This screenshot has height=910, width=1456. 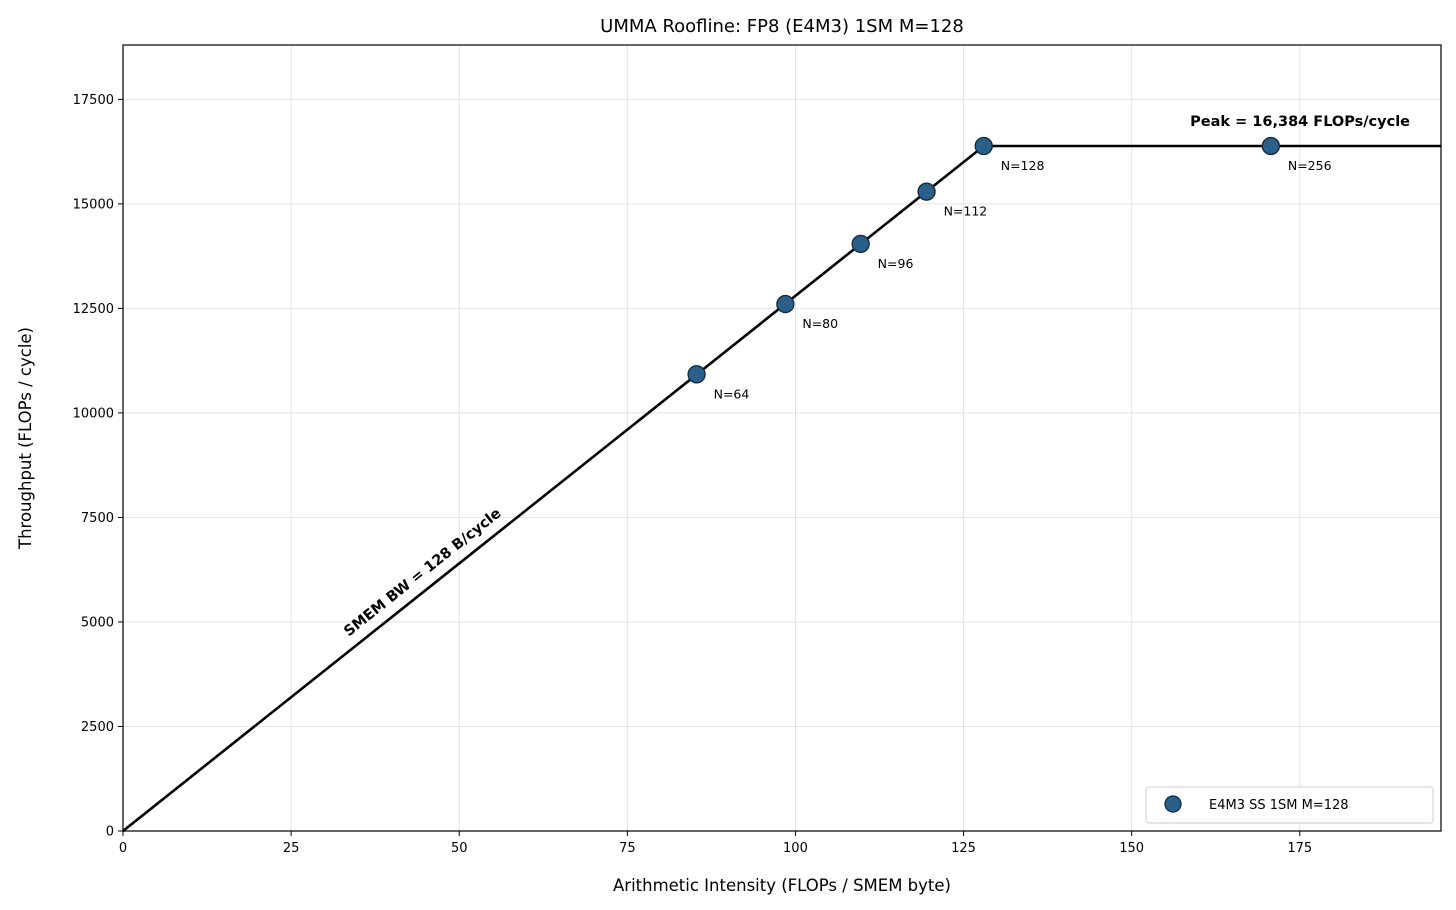 What do you see at coordinates (966, 211) in the screenshot?
I see `data-point-label: N=112` at bounding box center [966, 211].